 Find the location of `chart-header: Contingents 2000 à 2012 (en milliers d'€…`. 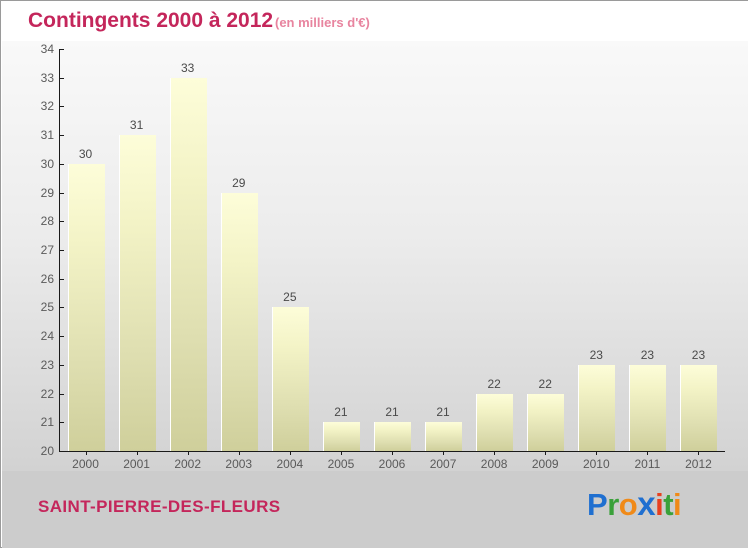

chart-header: Contingents 2000 à 2012 (en milliers d'€… is located at coordinates (375, 21).